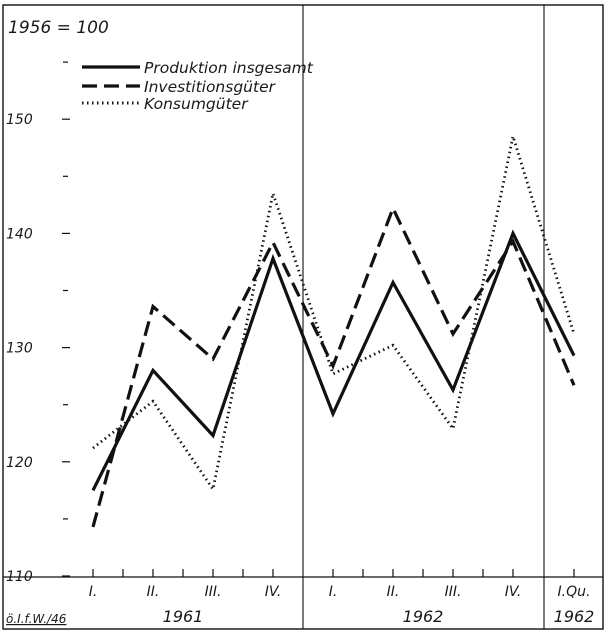  I want to click on base-label: 1956 = 100, so click(58, 28).